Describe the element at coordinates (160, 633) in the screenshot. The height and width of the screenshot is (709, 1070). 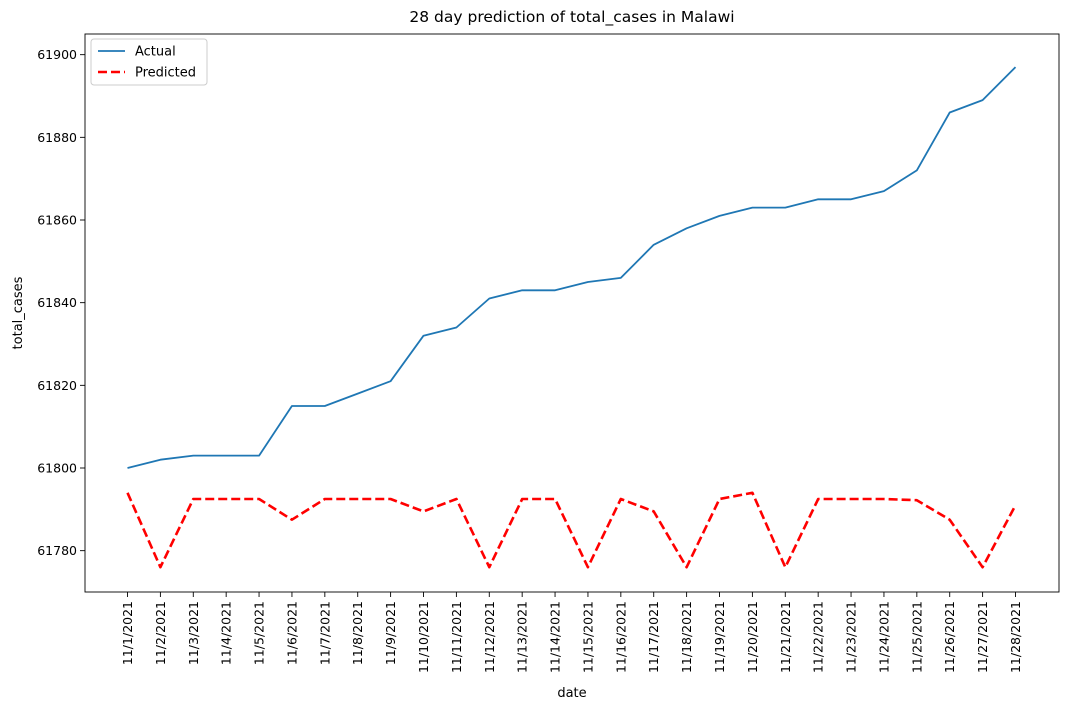
I see `x-tick-label: 11/2/2021` at that location.